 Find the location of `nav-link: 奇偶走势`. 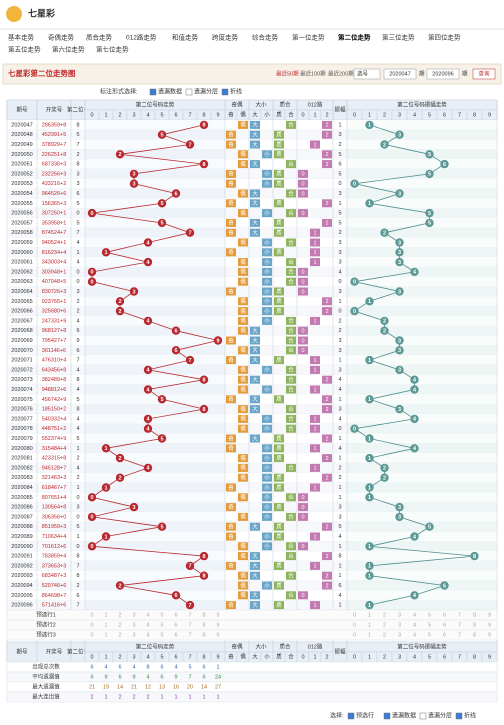

nav-link: 奇偶走势 is located at coordinates (61, 37).